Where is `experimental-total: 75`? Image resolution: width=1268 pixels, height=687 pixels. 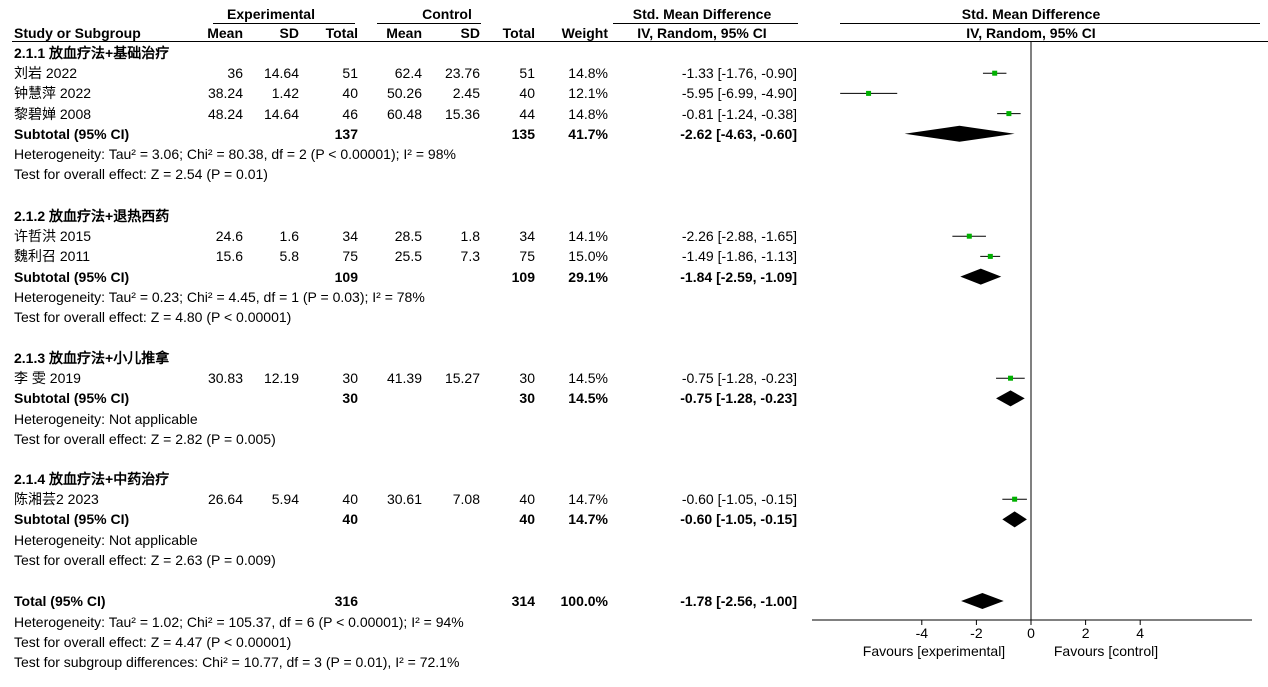 experimental-total: 75 is located at coordinates (350, 256).